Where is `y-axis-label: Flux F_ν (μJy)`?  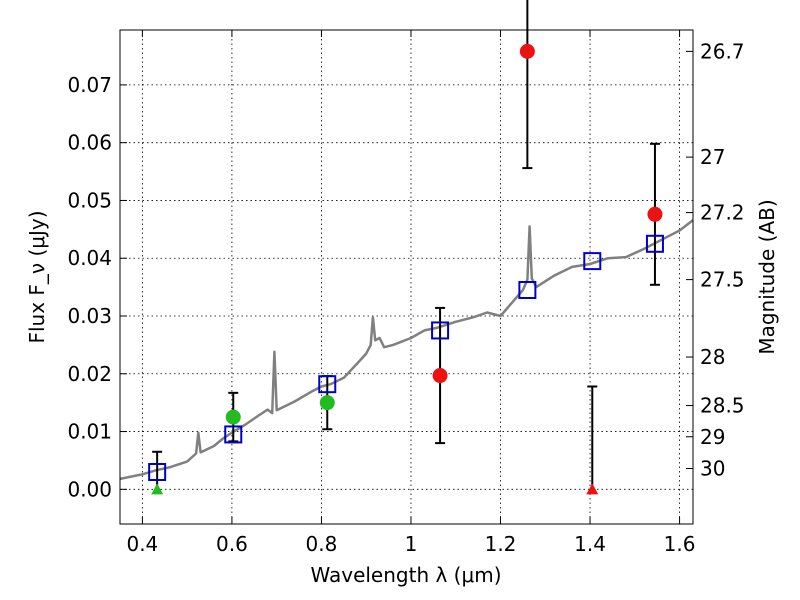
y-axis-label: Flux F_ν (μJy) is located at coordinates (37, 276).